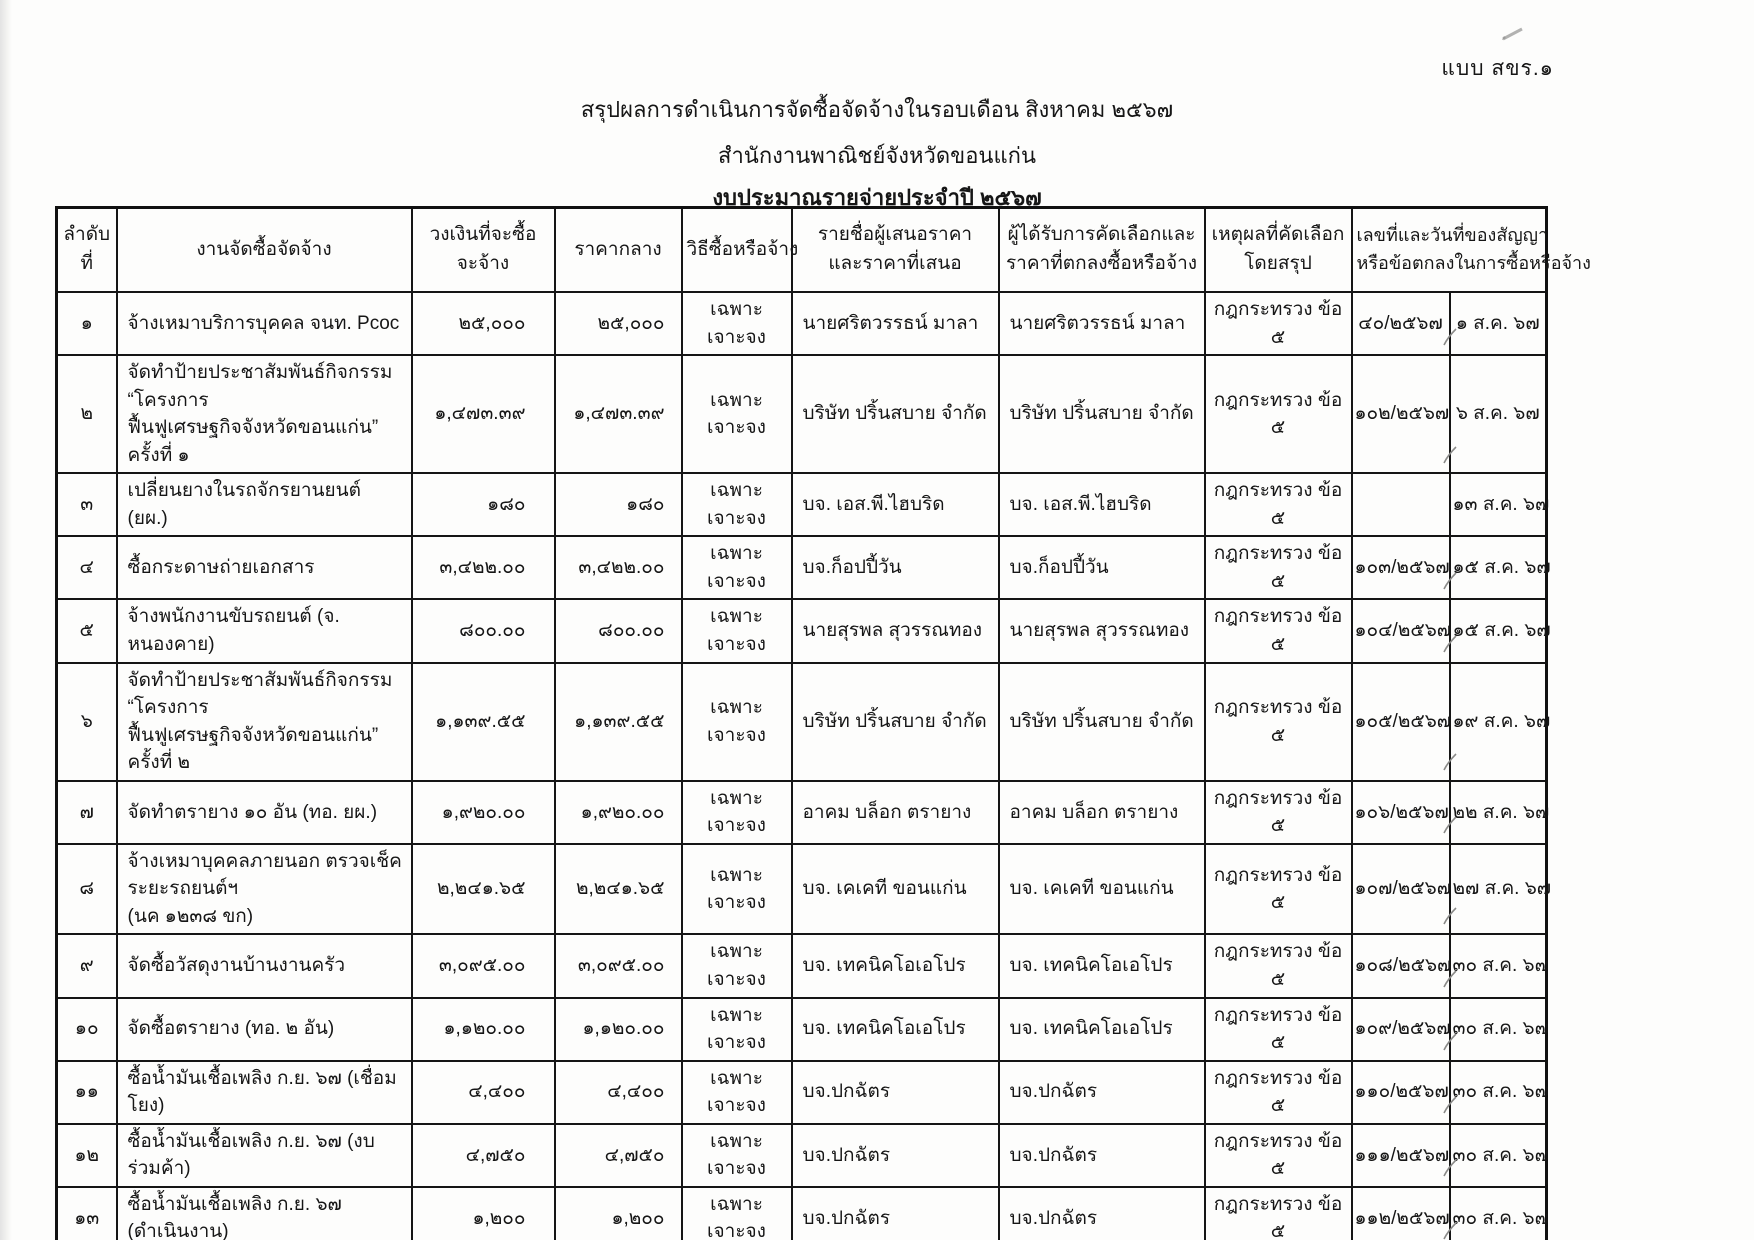 The width and height of the screenshot is (1754, 1240). I want to click on cell-budget: ๔,๔๐๐, so click(483, 1092).